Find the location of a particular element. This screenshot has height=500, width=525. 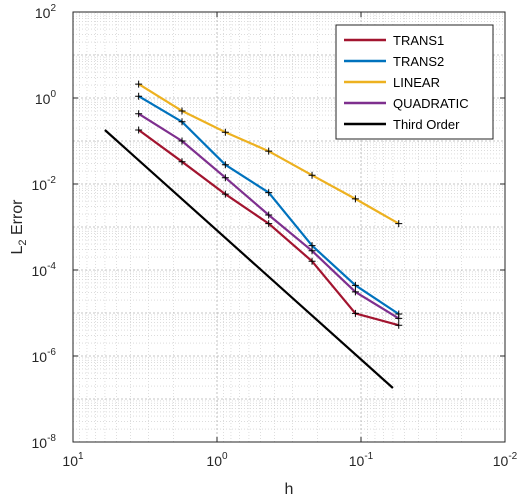

legend-label: QUADRATIC is located at coordinates (431, 103).